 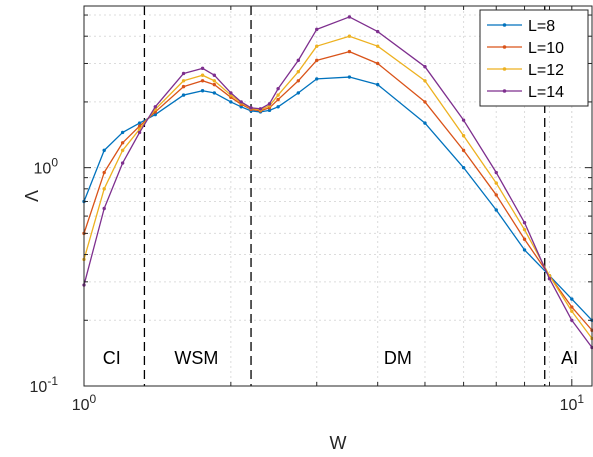 What do you see at coordinates (44, 385) in the screenshot?
I see `y-tick-label: 10⁻¹` at bounding box center [44, 385].